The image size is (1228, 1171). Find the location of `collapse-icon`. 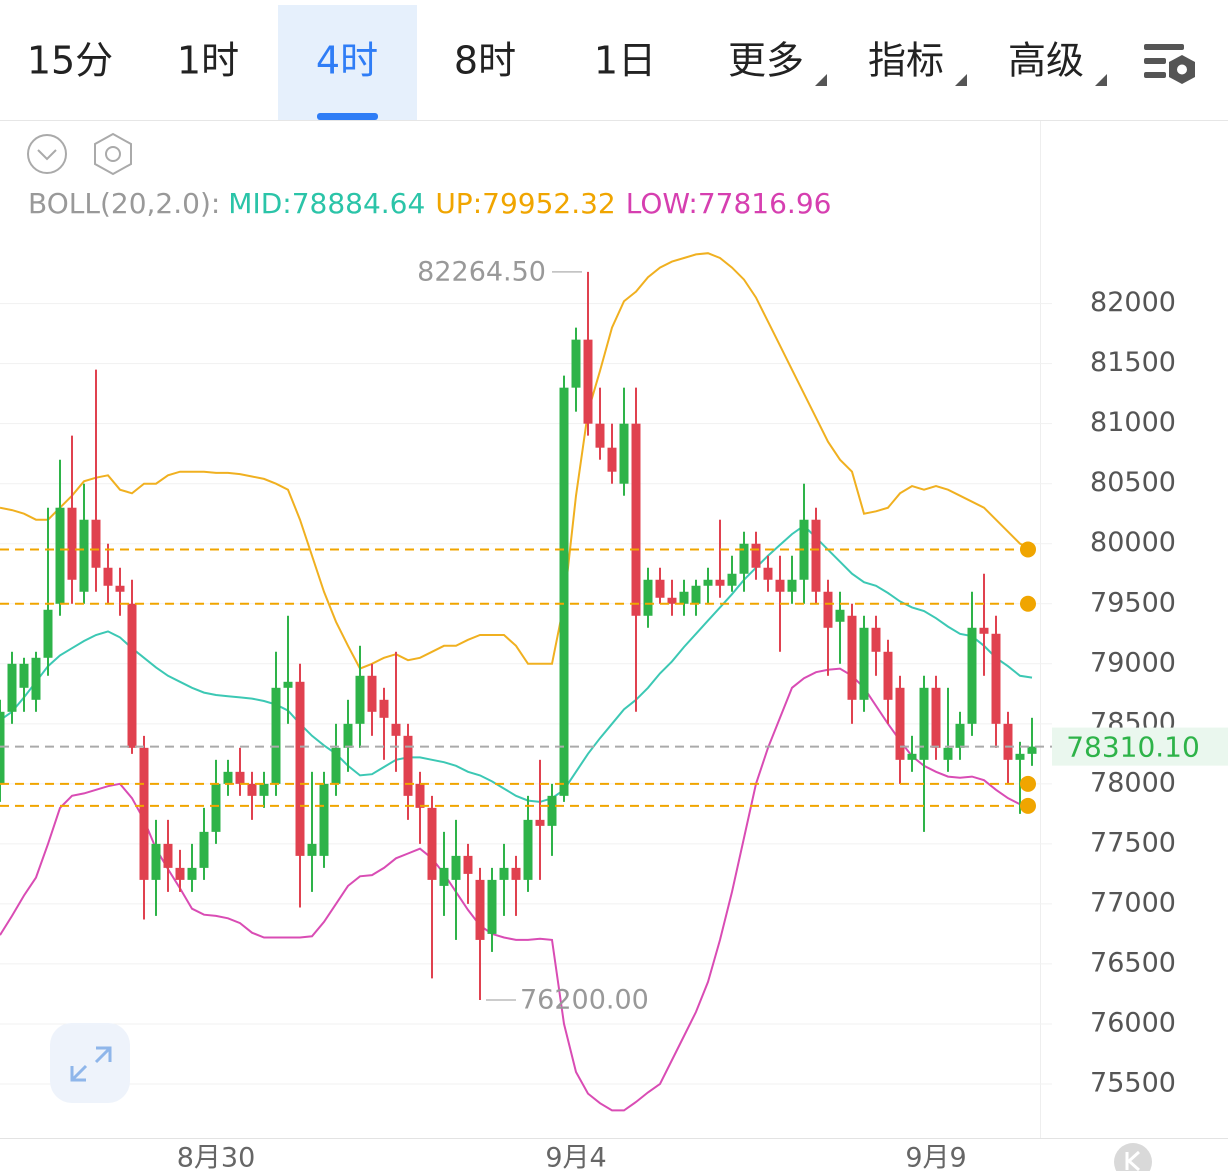

collapse-icon is located at coordinates (47, 154).